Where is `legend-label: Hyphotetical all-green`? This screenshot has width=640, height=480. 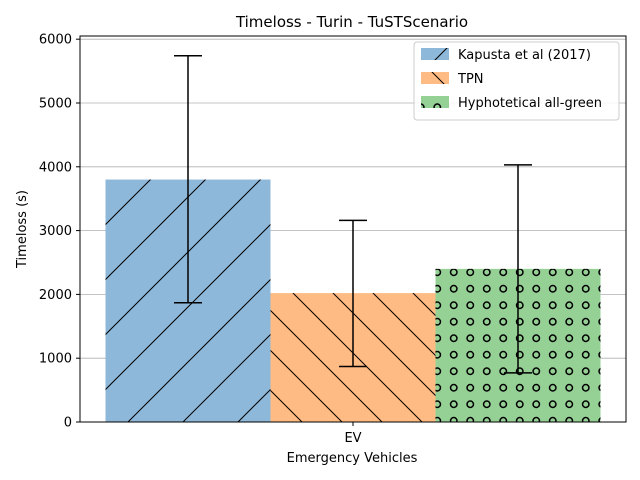 legend-label: Hyphotetical all-green is located at coordinates (530, 103).